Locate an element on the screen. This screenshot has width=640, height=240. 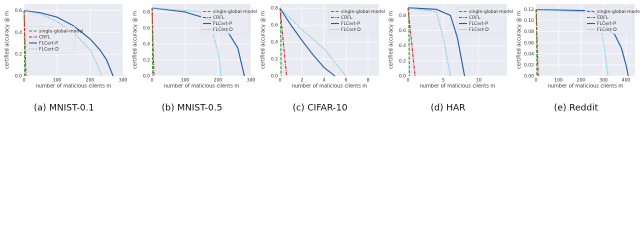
x-tick-label: 400 is located at coordinates (626, 81).